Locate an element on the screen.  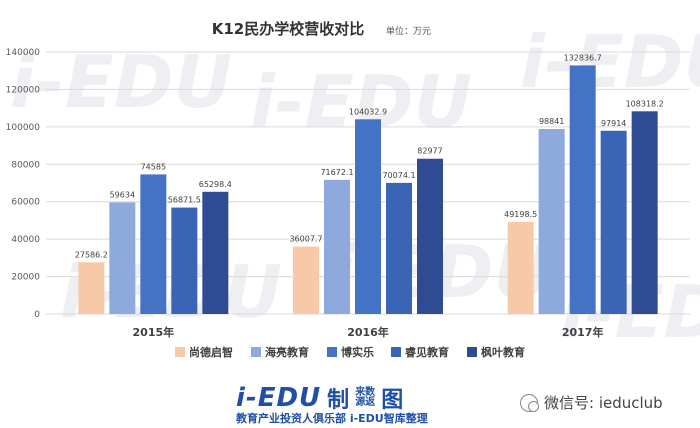
brand-logo-mark: 制 is located at coordinates (338, 400).